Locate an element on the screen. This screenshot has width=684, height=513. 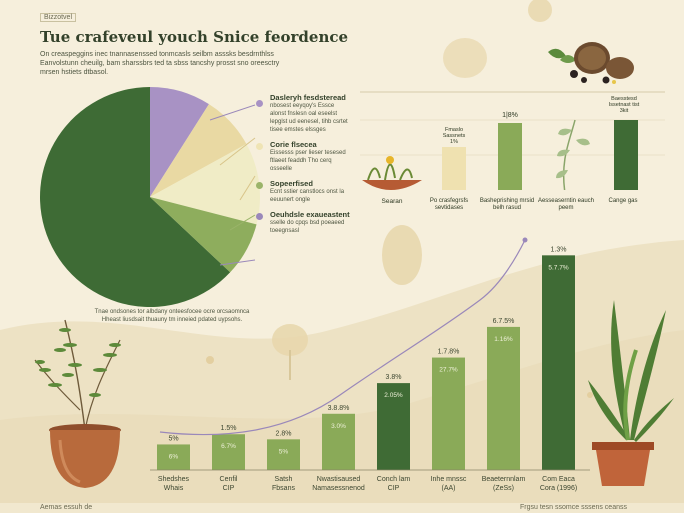
potted-plant-right-icon is located at coordinates (631, 393).